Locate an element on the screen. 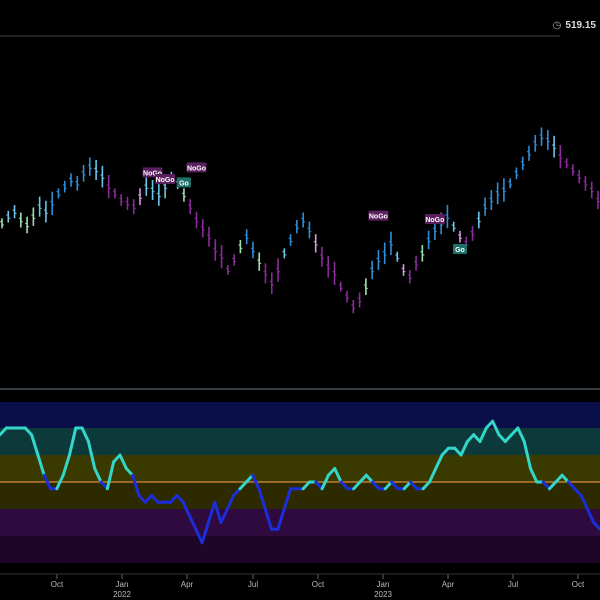 The width and height of the screenshot is (600, 600). x-axis: Oct Jan Apr Jul Oct Jan Apr Jul Oct 2022 2023 is located at coordinates (300, 586).